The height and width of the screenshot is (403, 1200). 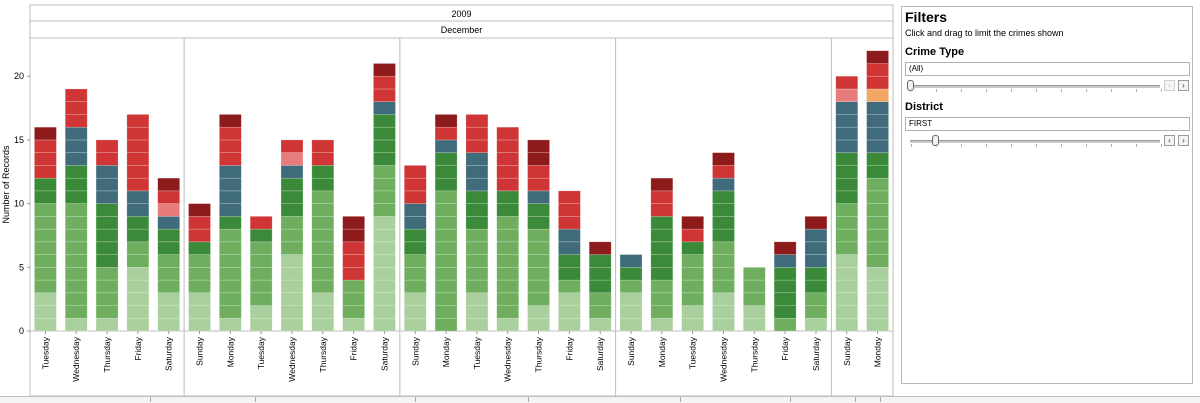 What do you see at coordinates (910, 85) in the screenshot?
I see `crime-type-slider-thumb` at bounding box center [910, 85].